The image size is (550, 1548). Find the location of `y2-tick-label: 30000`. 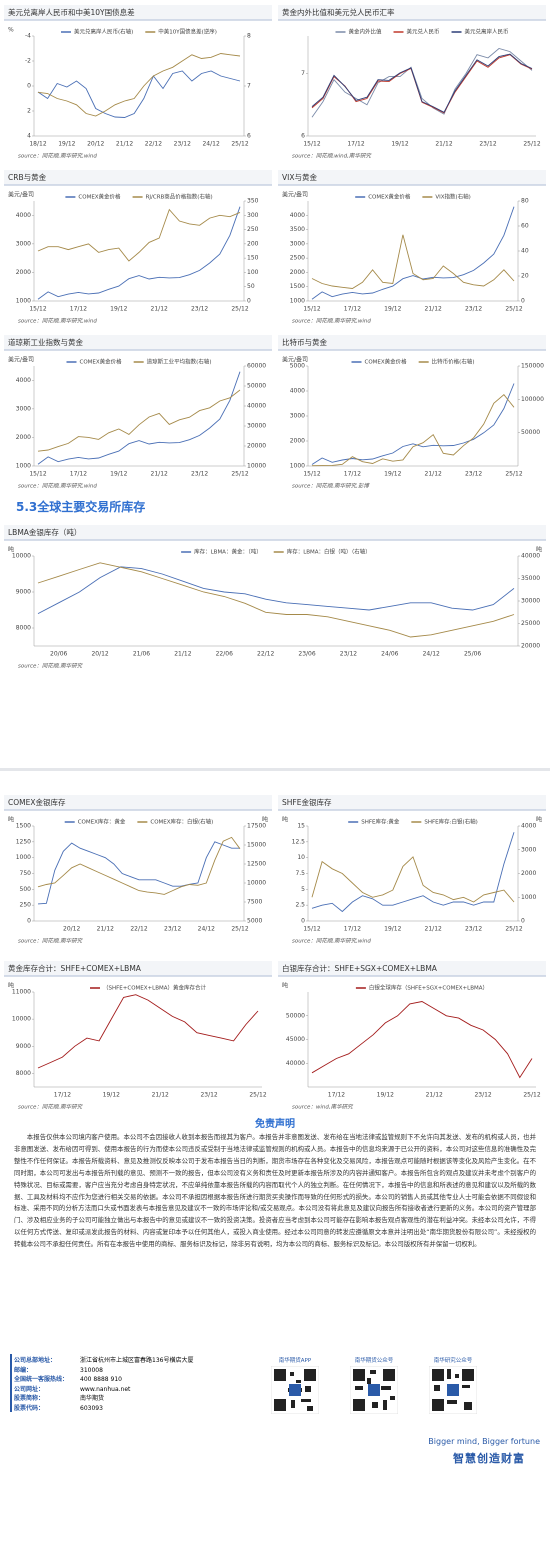

y2-tick-label: 30000 is located at coordinates (256, 426).